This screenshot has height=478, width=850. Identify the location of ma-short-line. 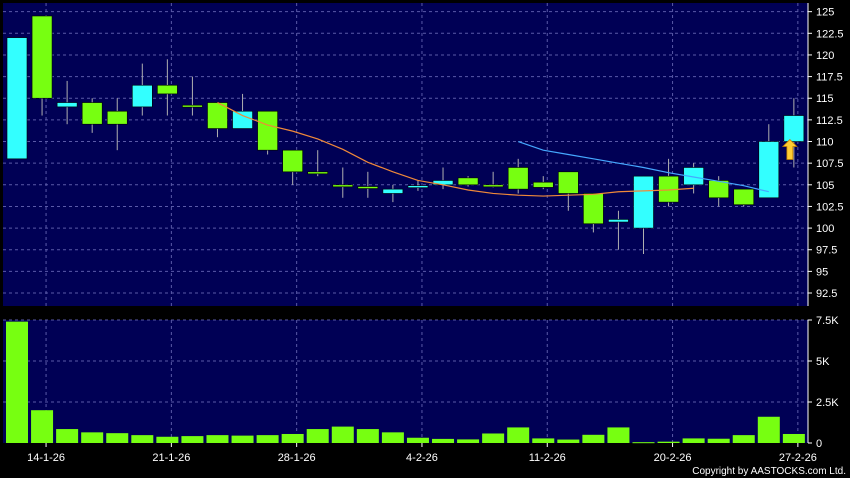
(455, 149).